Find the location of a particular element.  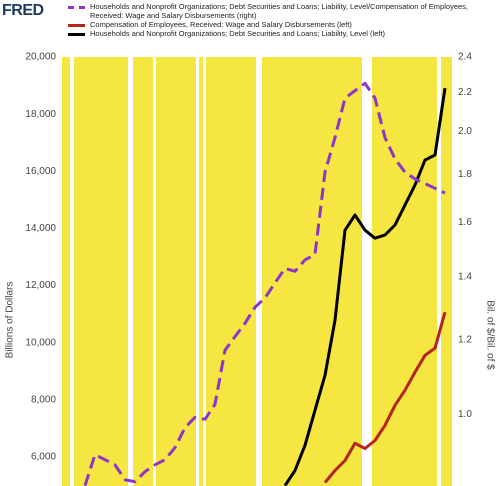

y2ticks-label: 1.0 is located at coordinates (465, 414).